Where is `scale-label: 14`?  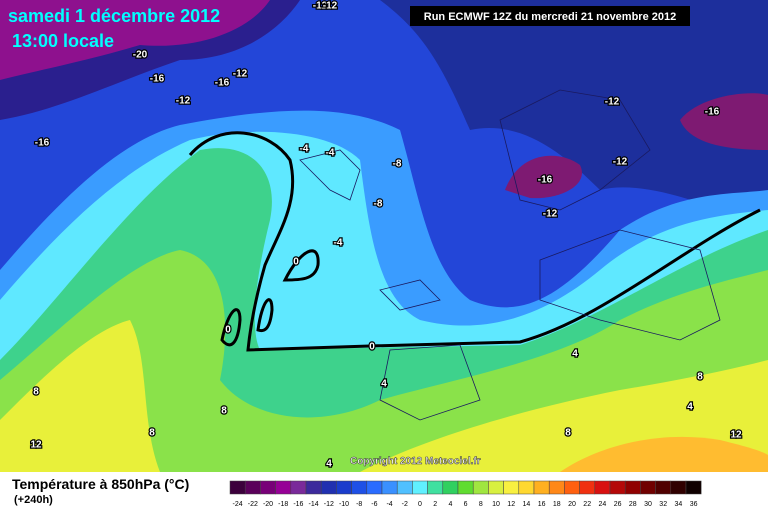 scale-label: 14 is located at coordinates (527, 504).